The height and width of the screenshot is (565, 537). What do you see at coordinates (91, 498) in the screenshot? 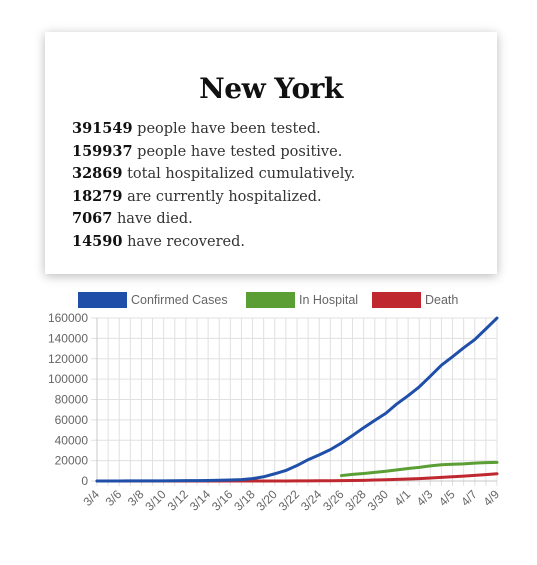
I see `x-tick-label: 3/4` at bounding box center [91, 498].